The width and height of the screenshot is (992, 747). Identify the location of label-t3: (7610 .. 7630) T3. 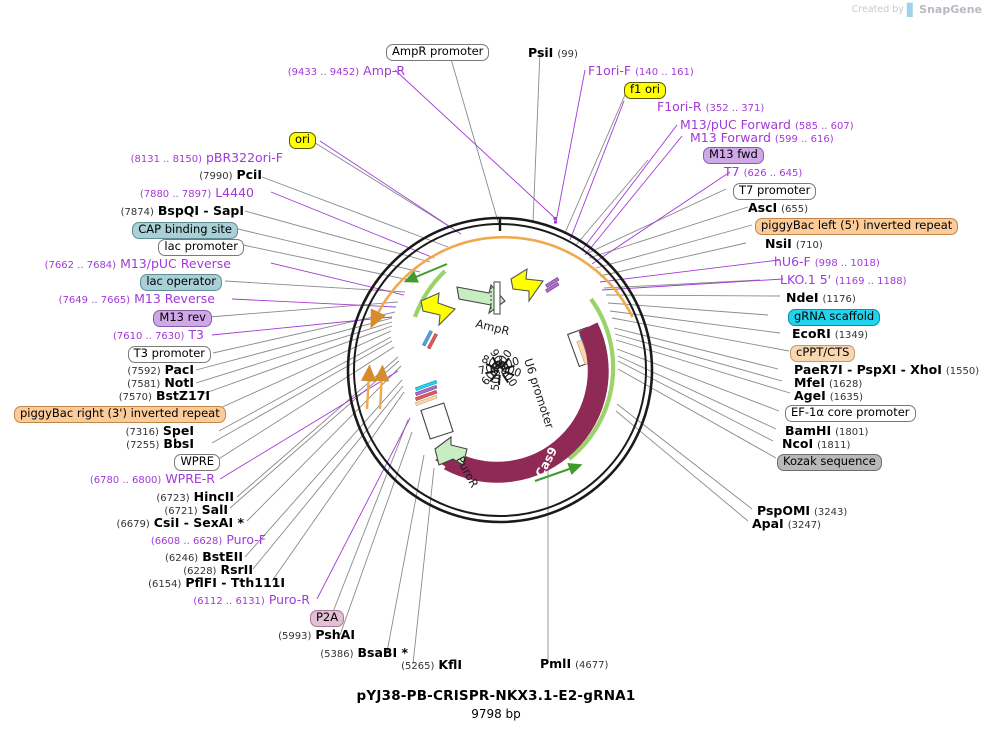
(122, 334).